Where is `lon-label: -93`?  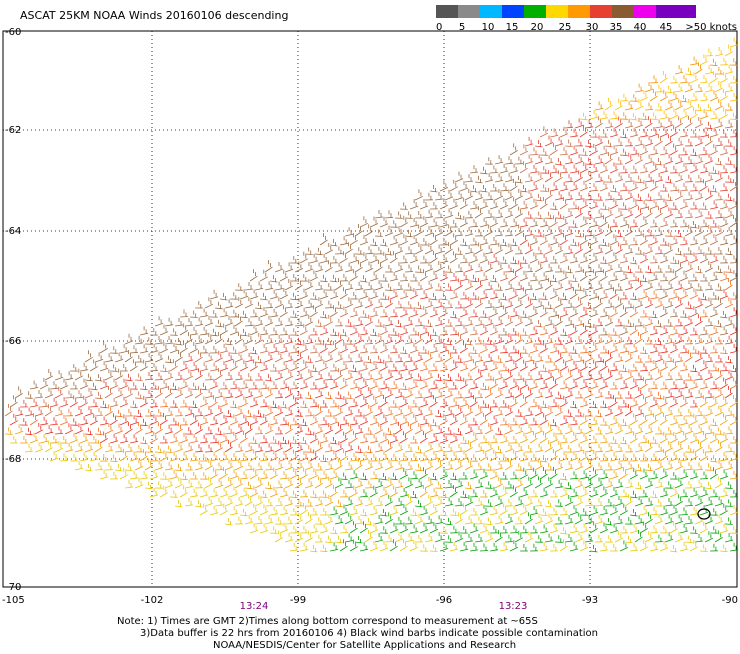 lon-label: -93 is located at coordinates (590, 600).